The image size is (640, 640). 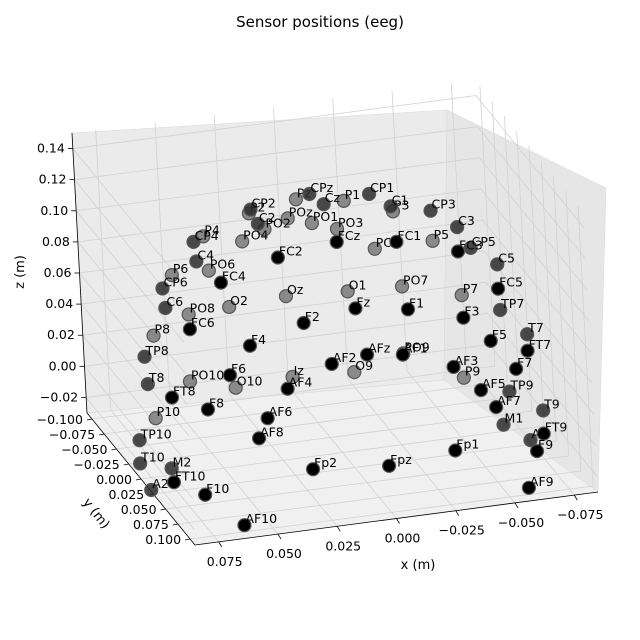 I want to click on x-tick-label: 0.000, so click(x=403, y=538).